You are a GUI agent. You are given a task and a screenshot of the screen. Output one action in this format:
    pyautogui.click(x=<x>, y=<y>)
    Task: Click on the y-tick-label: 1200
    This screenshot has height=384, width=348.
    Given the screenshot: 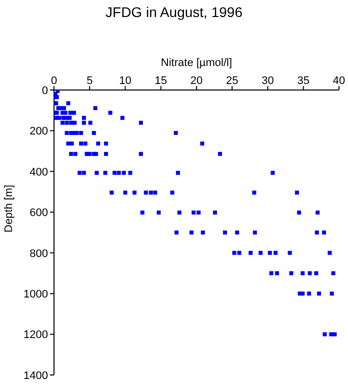 What is the action you would take?
    pyautogui.click(x=36, y=335)
    